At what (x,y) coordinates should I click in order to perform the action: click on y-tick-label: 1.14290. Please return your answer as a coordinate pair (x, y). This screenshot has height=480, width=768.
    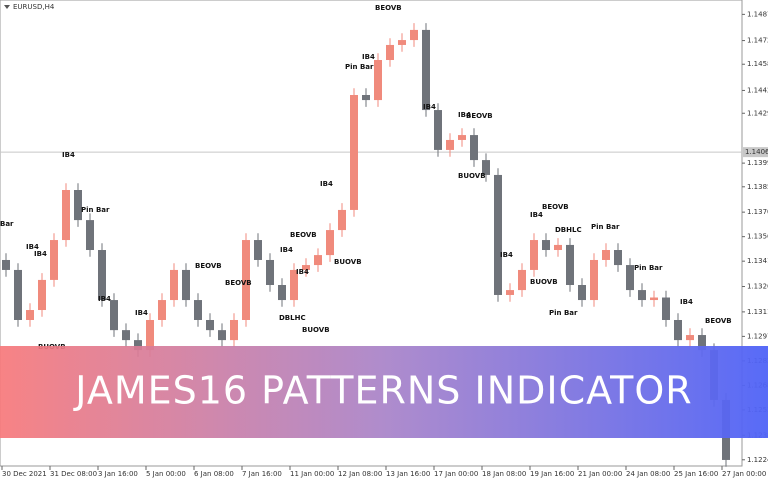
    Looking at the image, I should click on (757, 113).